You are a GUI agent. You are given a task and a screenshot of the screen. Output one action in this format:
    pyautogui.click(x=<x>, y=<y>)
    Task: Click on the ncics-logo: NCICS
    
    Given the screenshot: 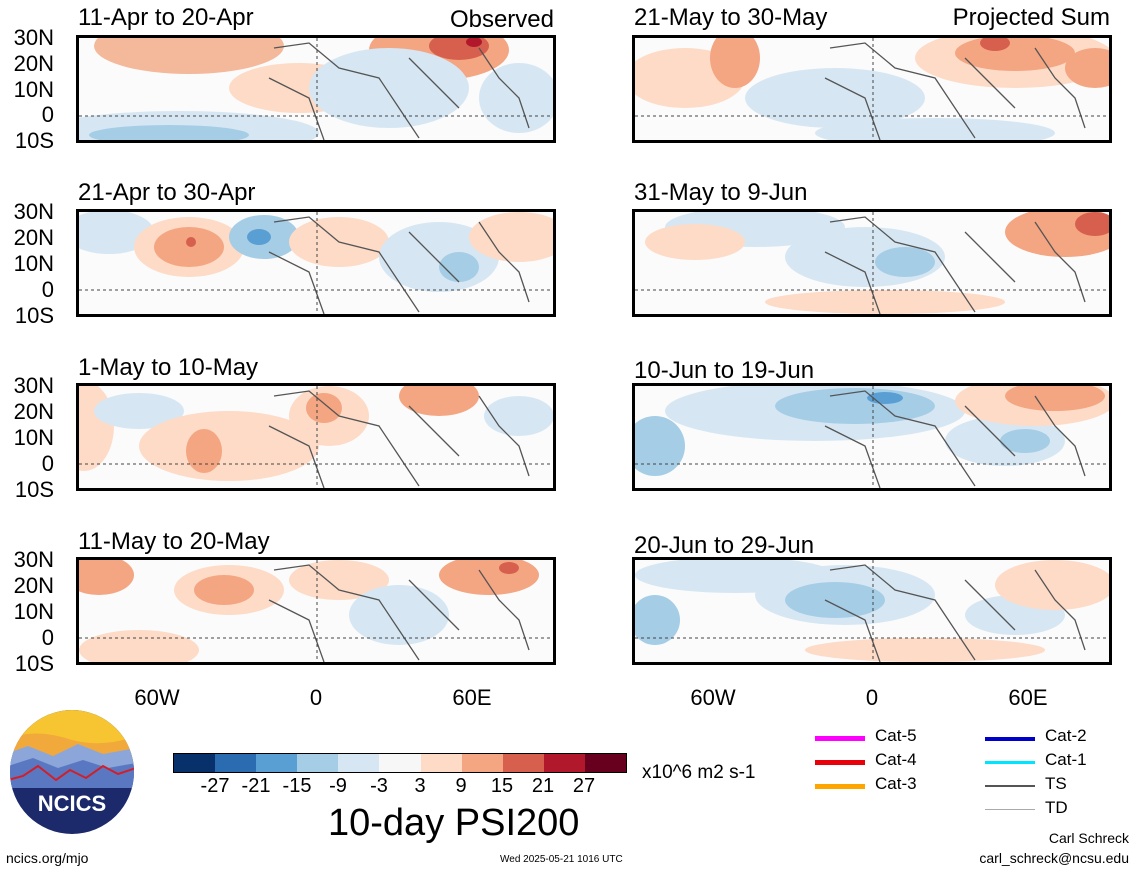 What is the action you would take?
    pyautogui.click(x=72, y=772)
    